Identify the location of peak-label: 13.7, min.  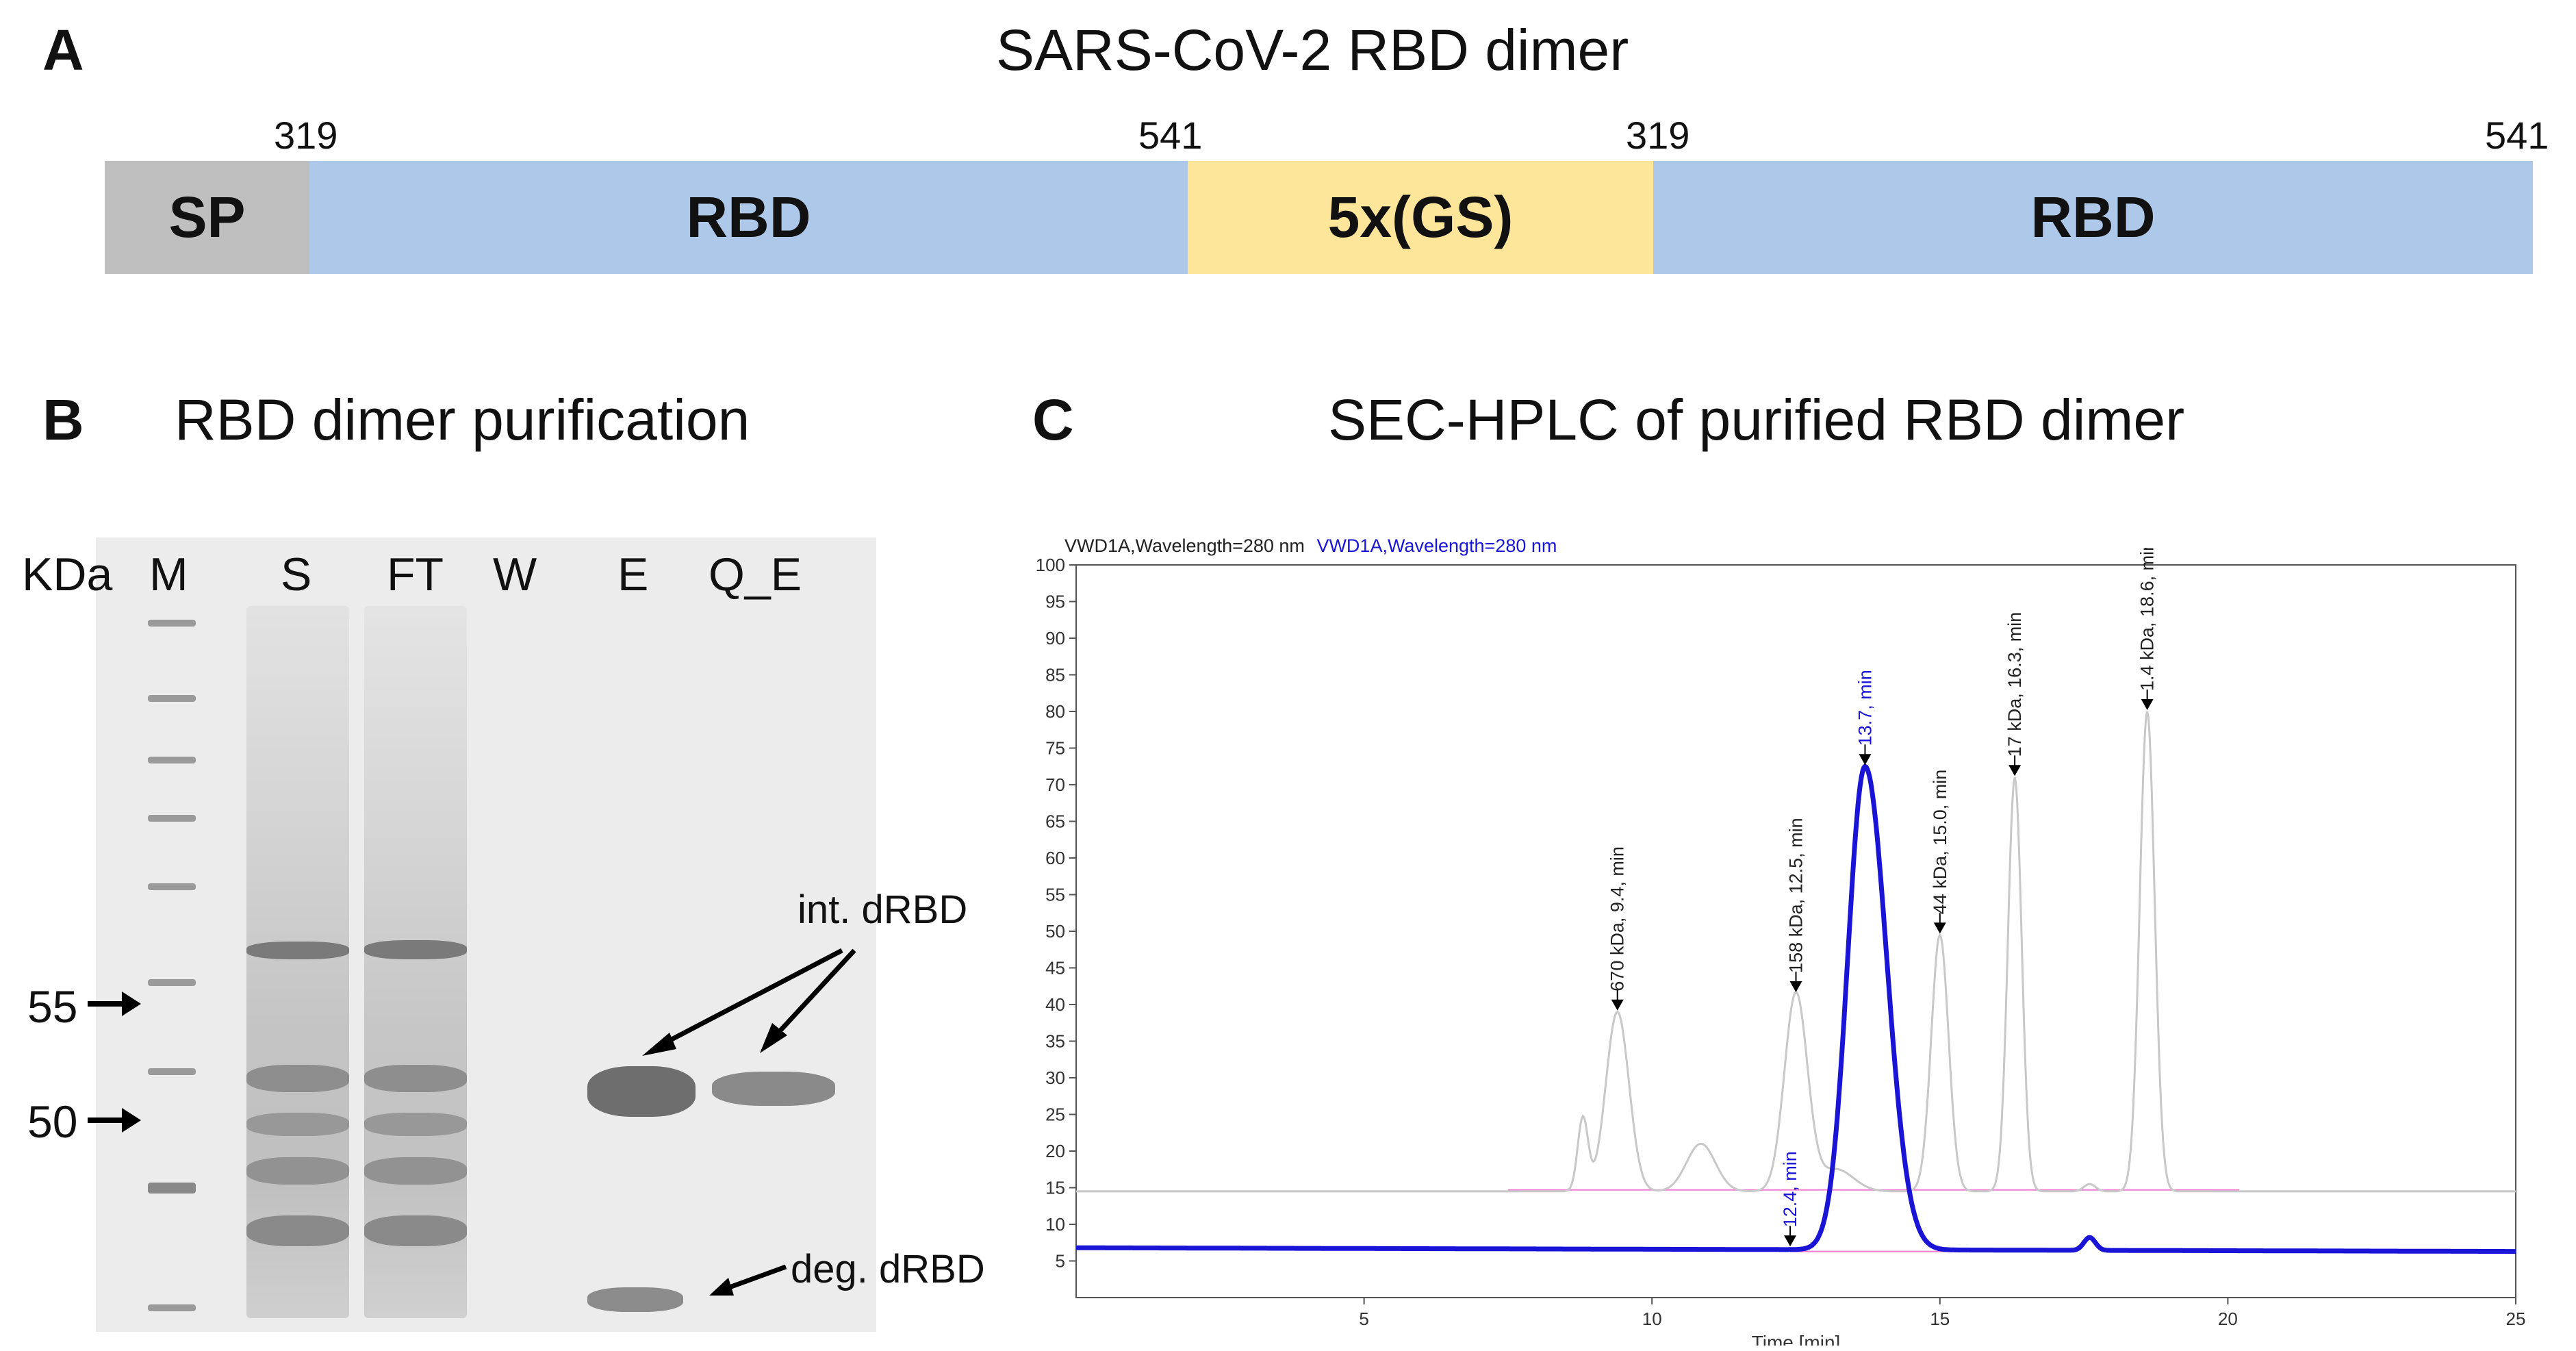
(1865, 708).